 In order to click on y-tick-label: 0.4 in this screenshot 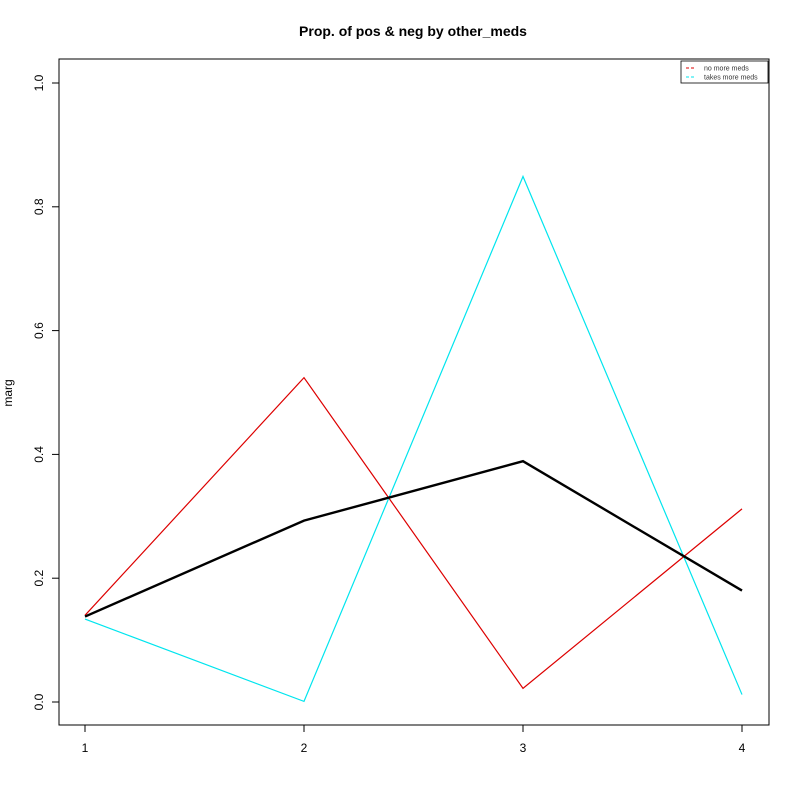, I will do `click(39, 454)`.